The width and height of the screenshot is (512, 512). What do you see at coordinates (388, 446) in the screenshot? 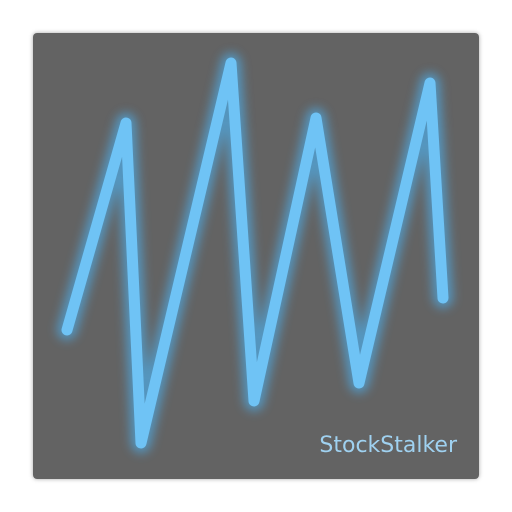
I see `app-name-label: StockStalker` at bounding box center [388, 446].